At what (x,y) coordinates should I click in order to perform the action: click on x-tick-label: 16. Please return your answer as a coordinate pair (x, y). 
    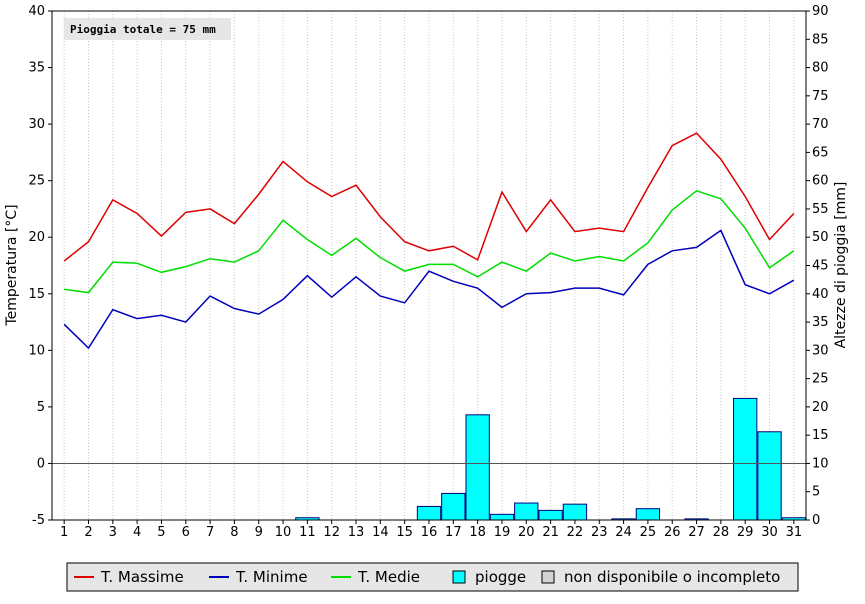
    Looking at the image, I should click on (429, 532).